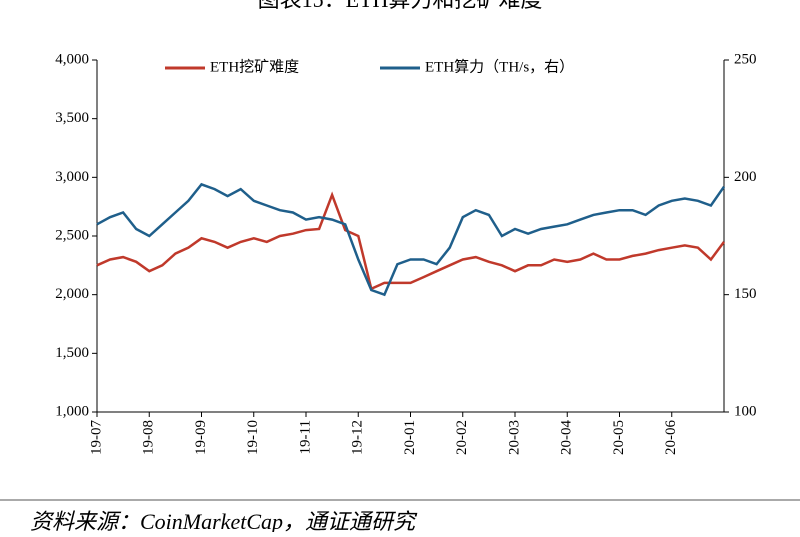  What do you see at coordinates (72, 118) in the screenshot?
I see `y-tick-label: 3,500` at bounding box center [72, 118].